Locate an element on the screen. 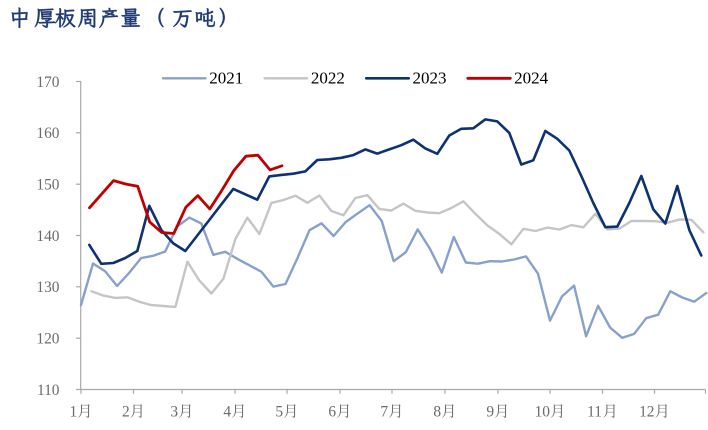 The image size is (708, 430). svg-text: 110 is located at coordinates (48, 390).